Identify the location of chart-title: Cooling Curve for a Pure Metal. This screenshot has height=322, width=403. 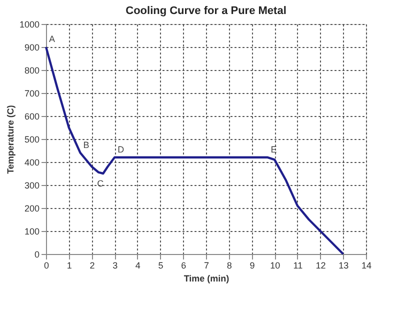
(206, 11).